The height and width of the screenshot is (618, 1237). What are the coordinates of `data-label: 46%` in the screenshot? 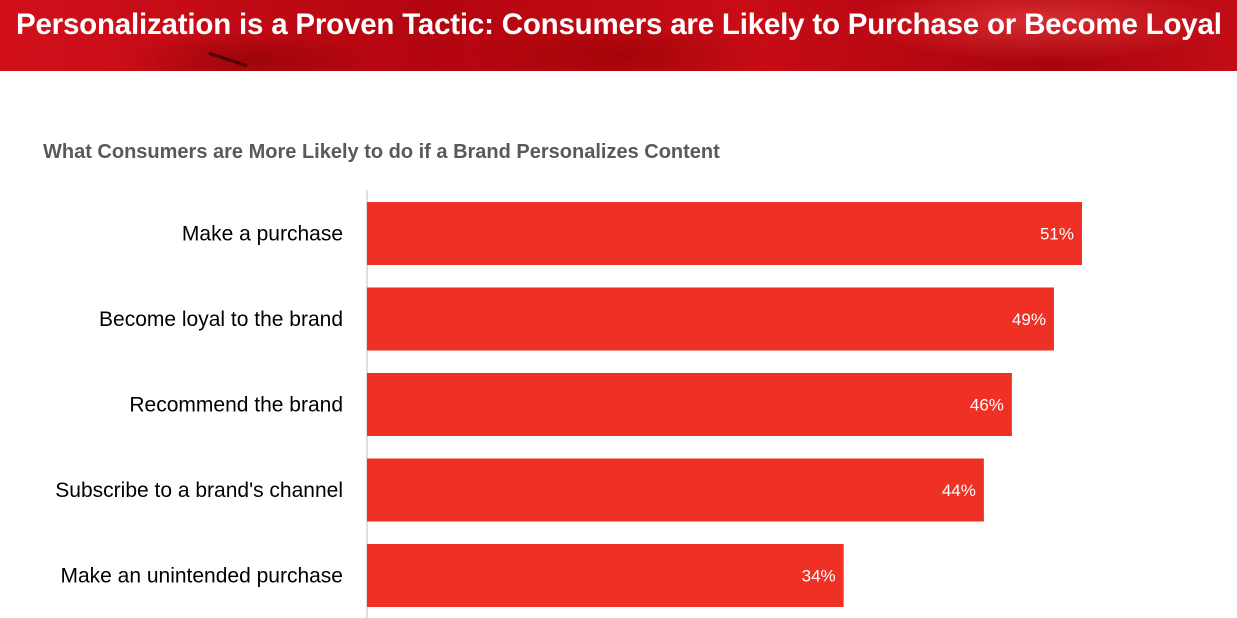 It's located at (987, 405).